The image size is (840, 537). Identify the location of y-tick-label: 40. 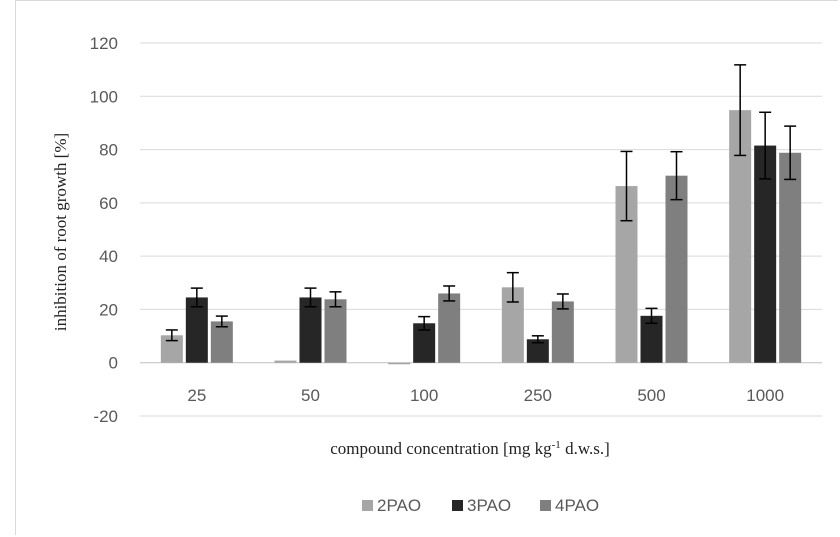
(108, 256).